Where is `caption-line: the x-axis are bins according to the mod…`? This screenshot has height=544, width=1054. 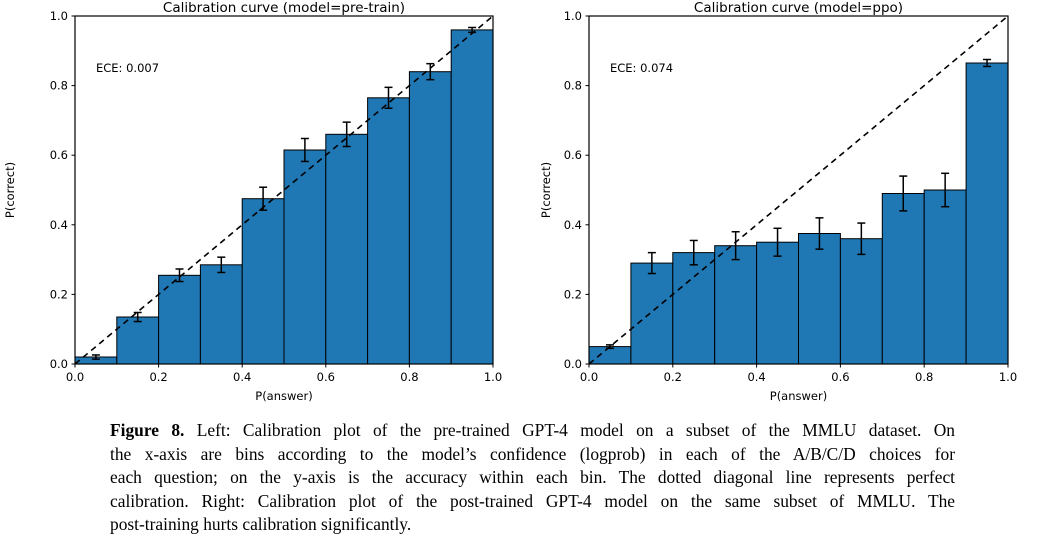
caption-line: the x-axis are bins according to the mod… is located at coordinates (532, 453).